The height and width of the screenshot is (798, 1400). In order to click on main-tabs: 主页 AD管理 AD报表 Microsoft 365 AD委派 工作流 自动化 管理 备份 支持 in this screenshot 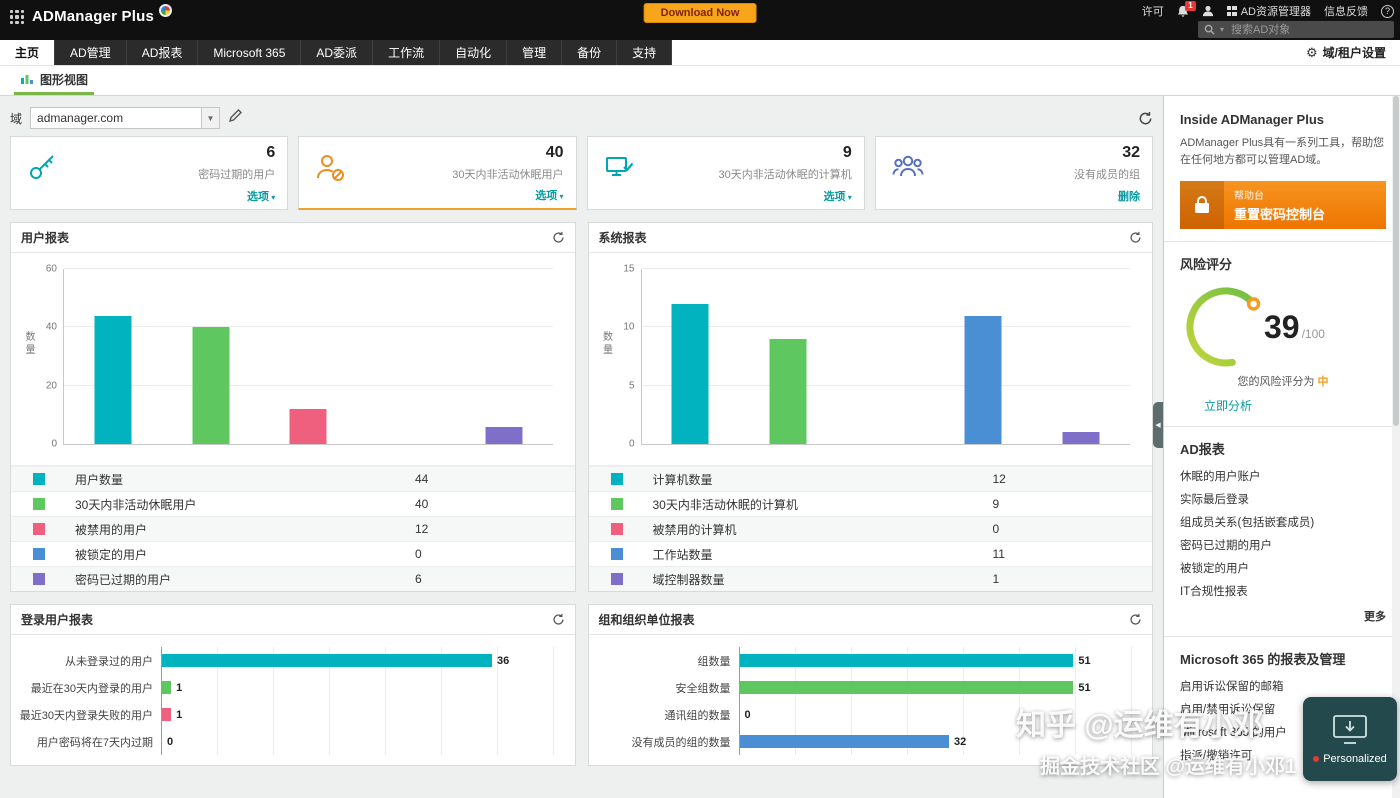, I will do `click(336, 52)`.